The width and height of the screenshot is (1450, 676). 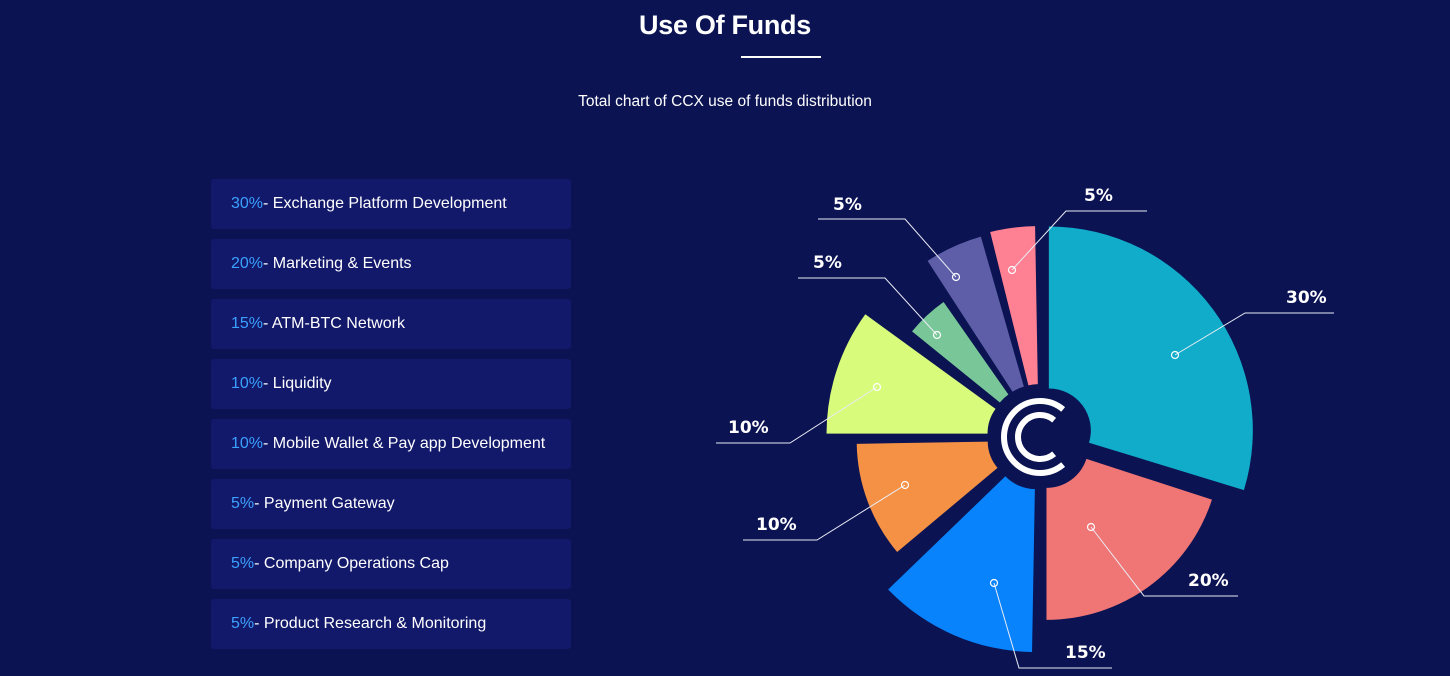 What do you see at coordinates (337, 263) in the screenshot?
I see `legend-label: - Marketing & Events` at bounding box center [337, 263].